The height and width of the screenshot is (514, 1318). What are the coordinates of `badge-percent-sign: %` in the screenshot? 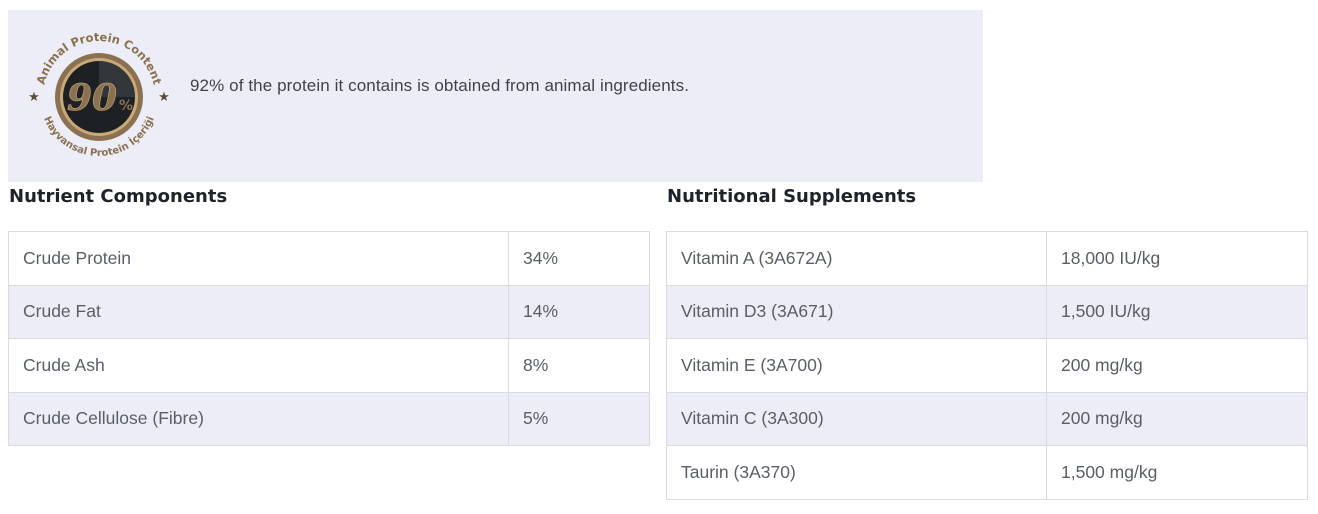 It's located at (126, 106).